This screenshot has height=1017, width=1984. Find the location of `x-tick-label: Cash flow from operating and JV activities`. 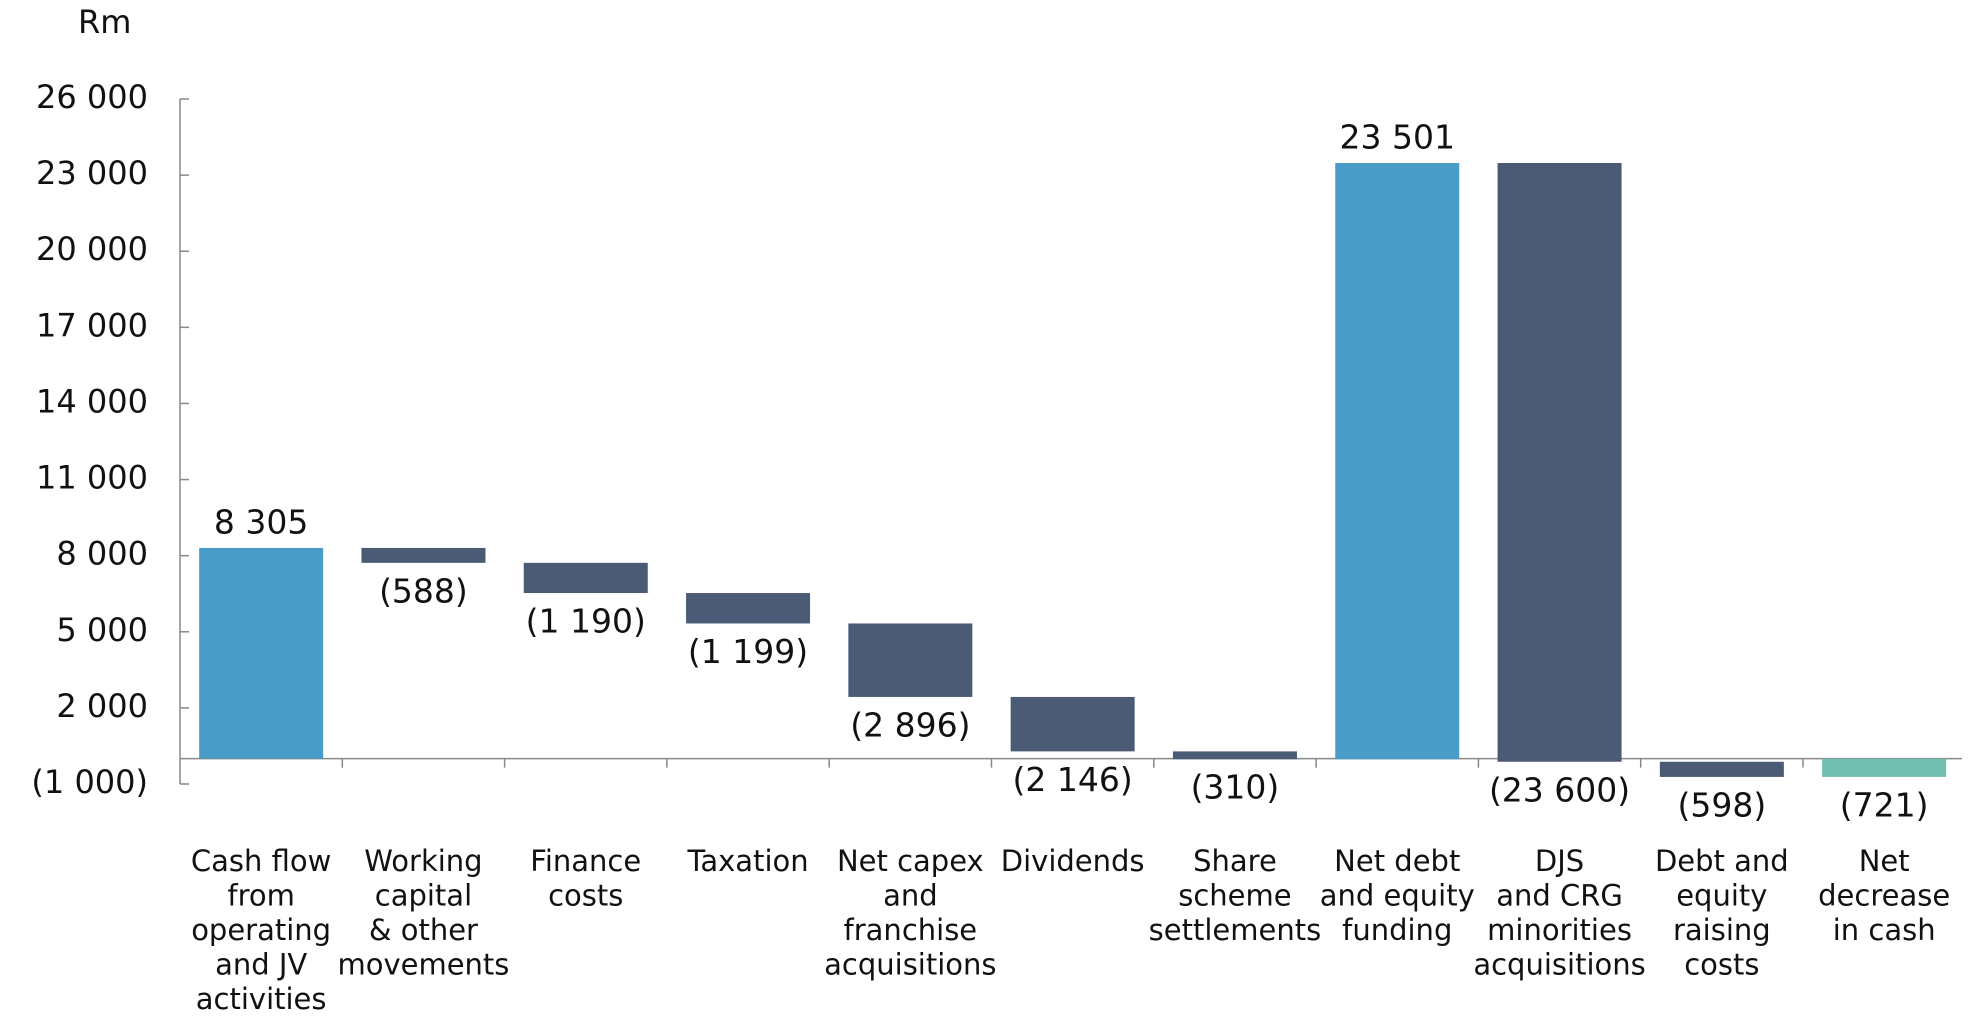

x-tick-label: Cash flow from operating and JV activities is located at coordinates (261, 930).